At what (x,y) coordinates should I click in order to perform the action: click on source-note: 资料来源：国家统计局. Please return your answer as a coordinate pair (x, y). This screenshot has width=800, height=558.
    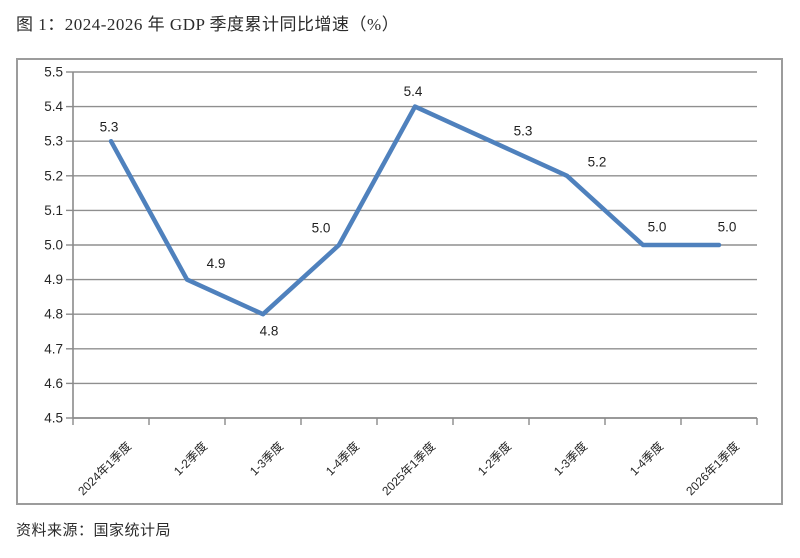
    Looking at the image, I should click on (94, 531).